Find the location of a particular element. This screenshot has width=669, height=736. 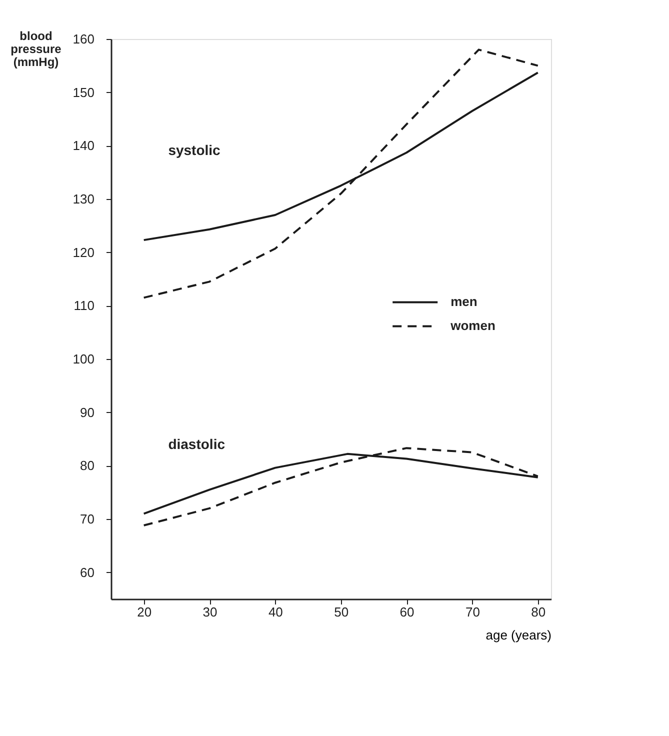

legend-label: women is located at coordinates (473, 326).